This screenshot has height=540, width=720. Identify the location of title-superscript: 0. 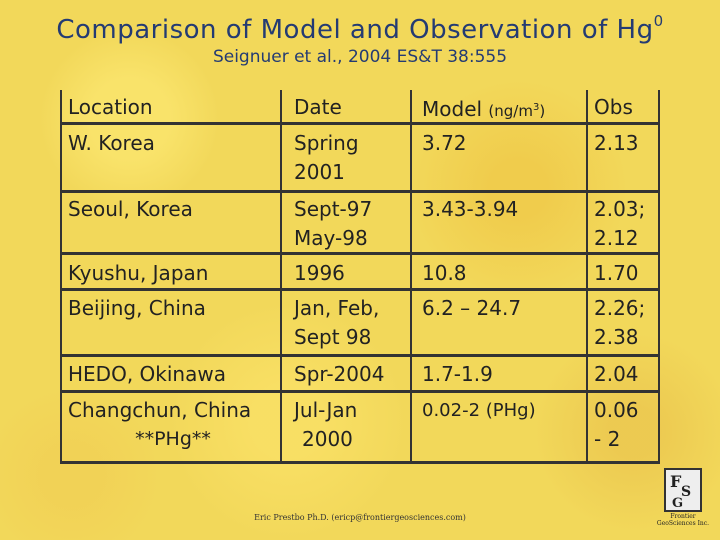
(658, 21).